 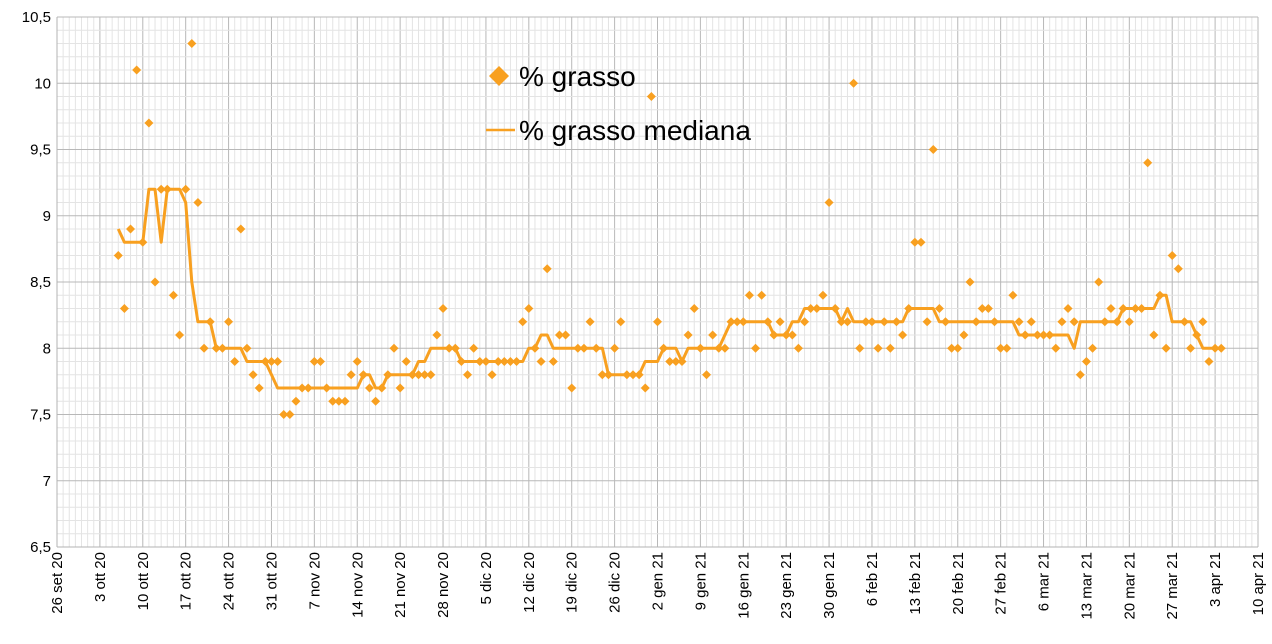 I want to click on y-tick-label: 10, so click(x=42, y=83).